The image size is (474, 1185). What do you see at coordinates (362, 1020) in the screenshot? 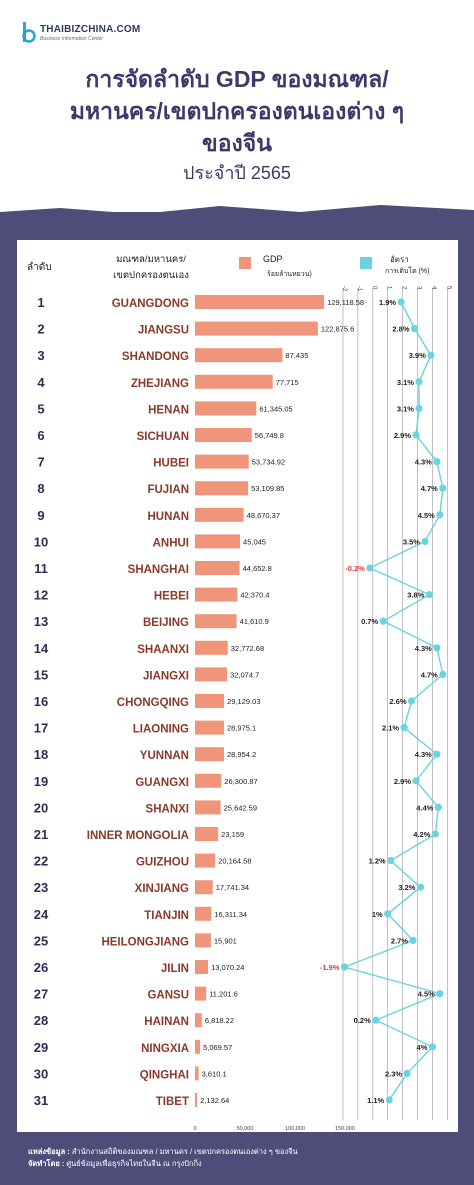
I see `growth-value-label: 0.2%` at bounding box center [362, 1020].